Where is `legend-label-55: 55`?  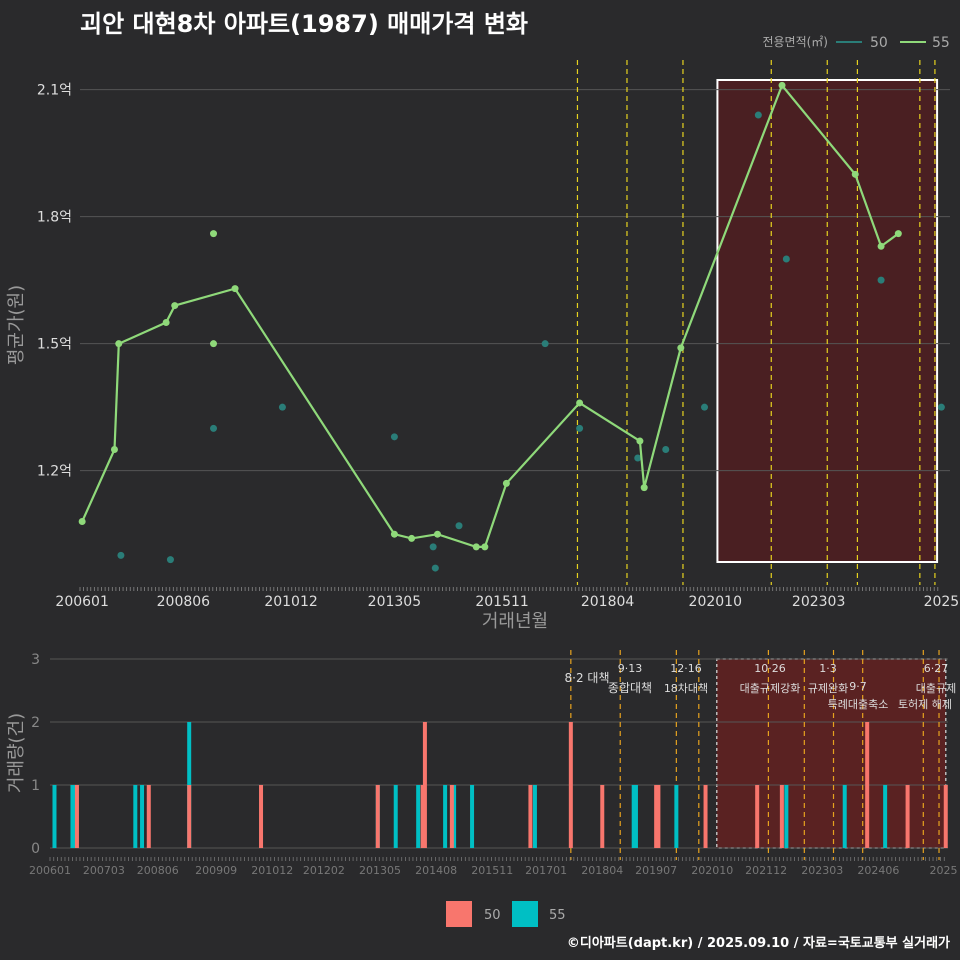 legend-label-55: 55 is located at coordinates (941, 43).